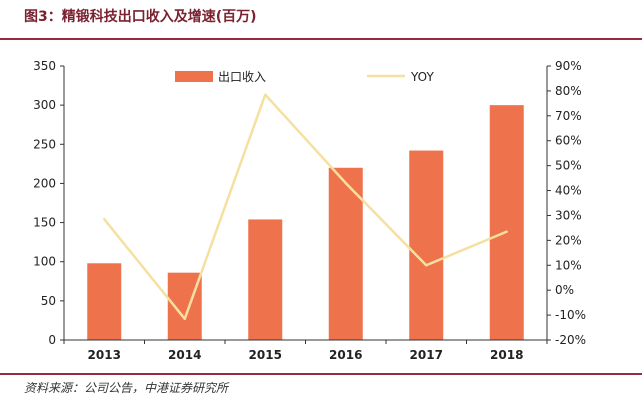 The image size is (642, 407). What do you see at coordinates (422, 77) in the screenshot?
I see `legend-label-line: YOY` at bounding box center [422, 77].